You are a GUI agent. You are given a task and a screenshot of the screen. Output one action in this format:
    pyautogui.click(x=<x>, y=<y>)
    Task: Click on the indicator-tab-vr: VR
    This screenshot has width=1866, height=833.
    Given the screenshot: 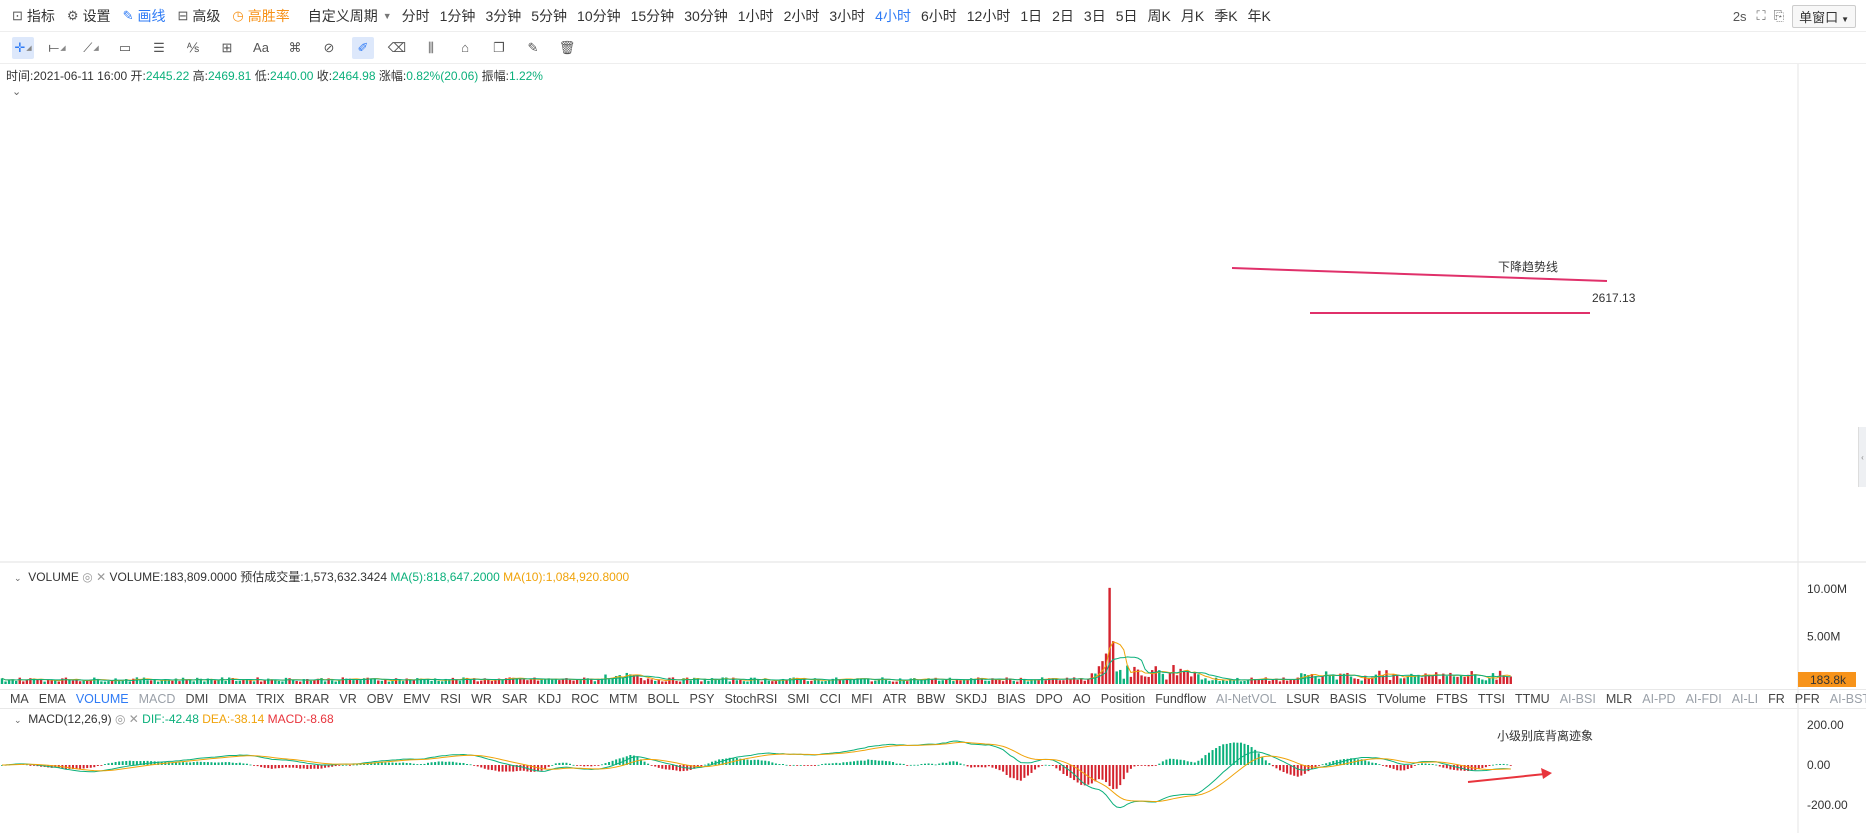 What is the action you would take?
    pyautogui.click(x=348, y=699)
    